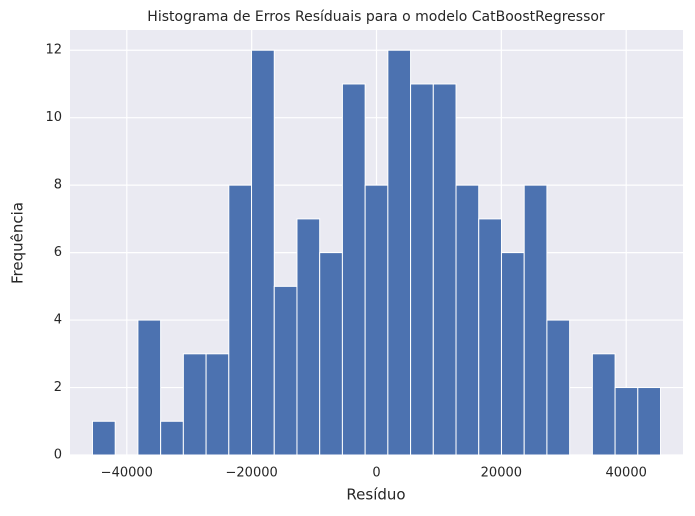 Image resolution: width=695 pixels, height=516 pixels. Describe the element at coordinates (626, 473) in the screenshot. I see `x-tick-label: 40000` at that location.